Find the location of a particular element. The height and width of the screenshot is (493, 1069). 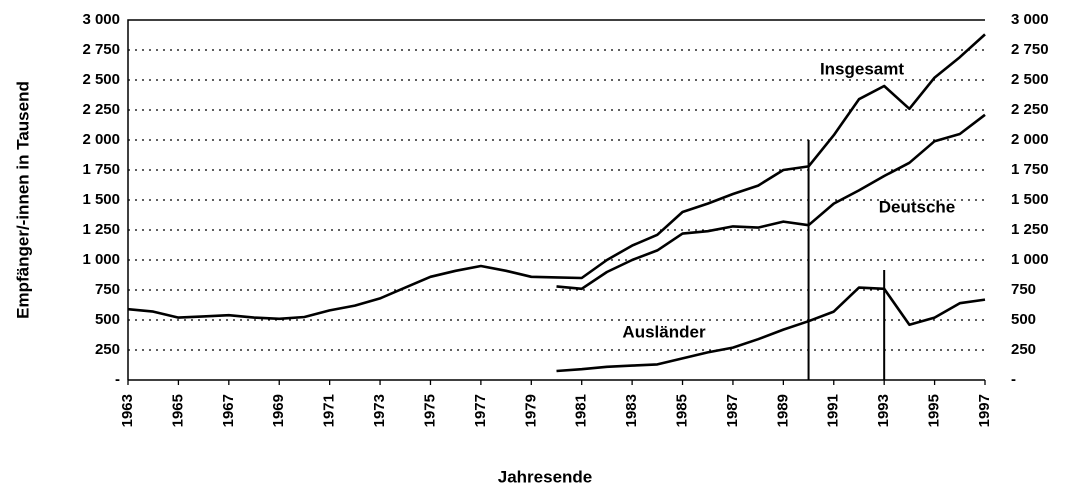

y2-tick-label: 1 750 is located at coordinates (1030, 169).